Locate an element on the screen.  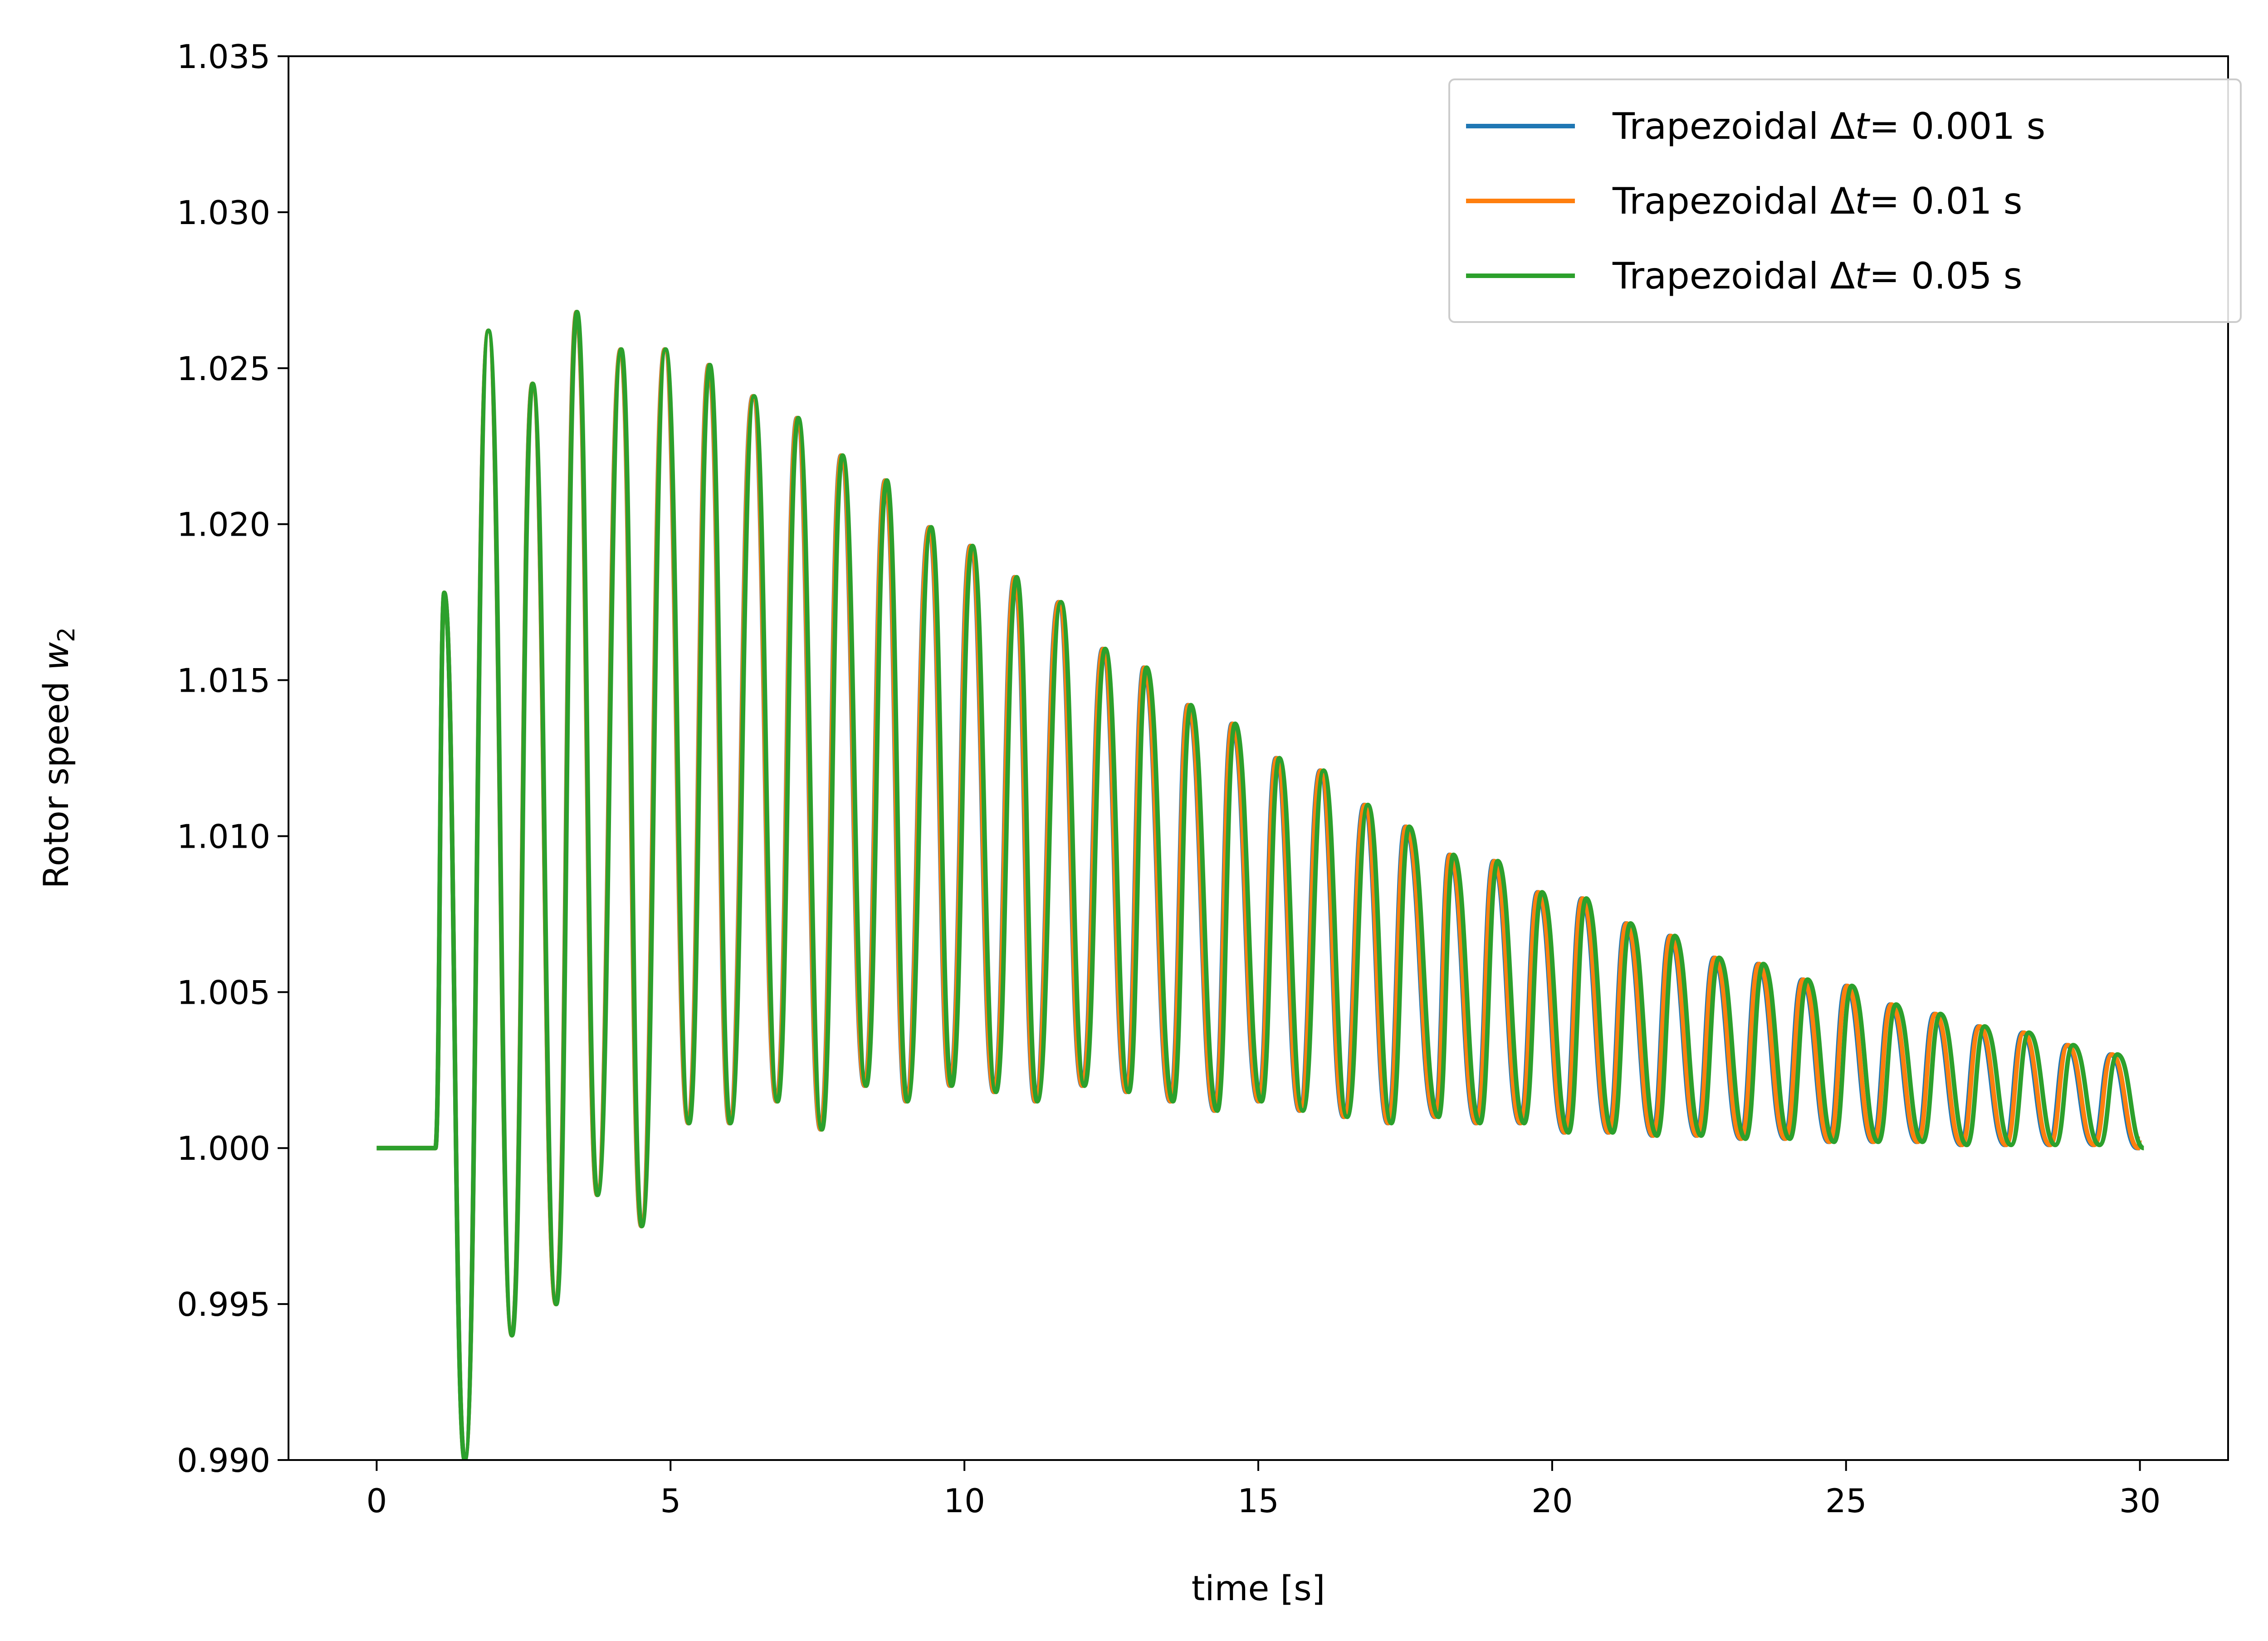
y-axis-label-variable: w is located at coordinates (56, 656).